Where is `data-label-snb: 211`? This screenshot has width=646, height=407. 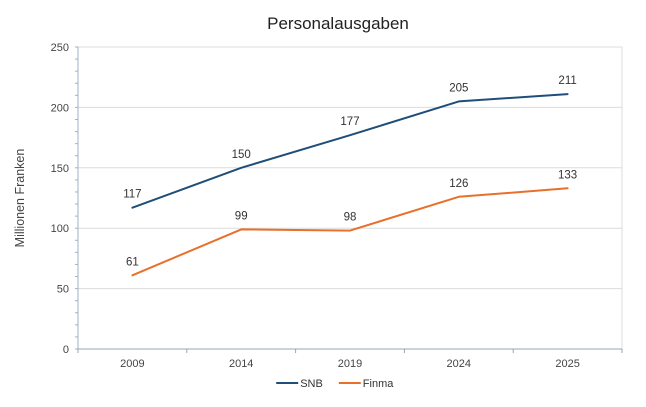 data-label-snb: 211 is located at coordinates (567, 81).